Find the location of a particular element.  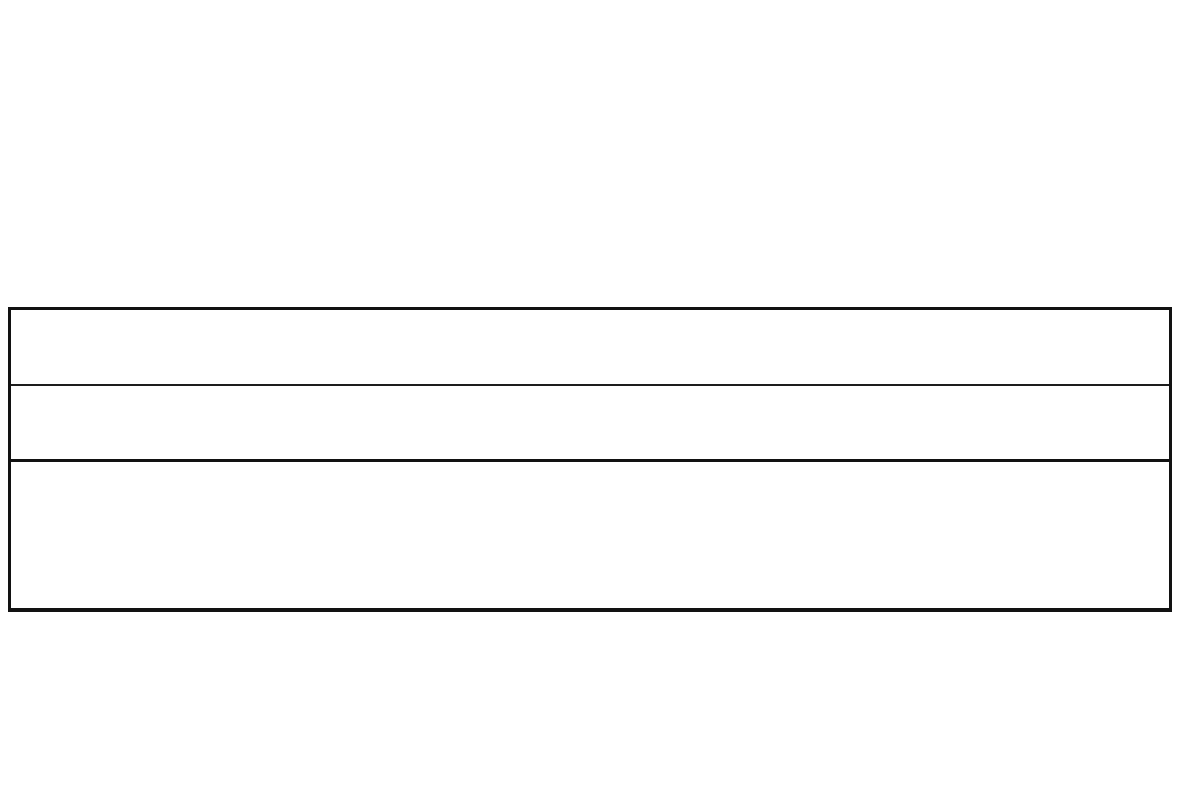

gradient-divider-line is located at coordinates (590, 385).